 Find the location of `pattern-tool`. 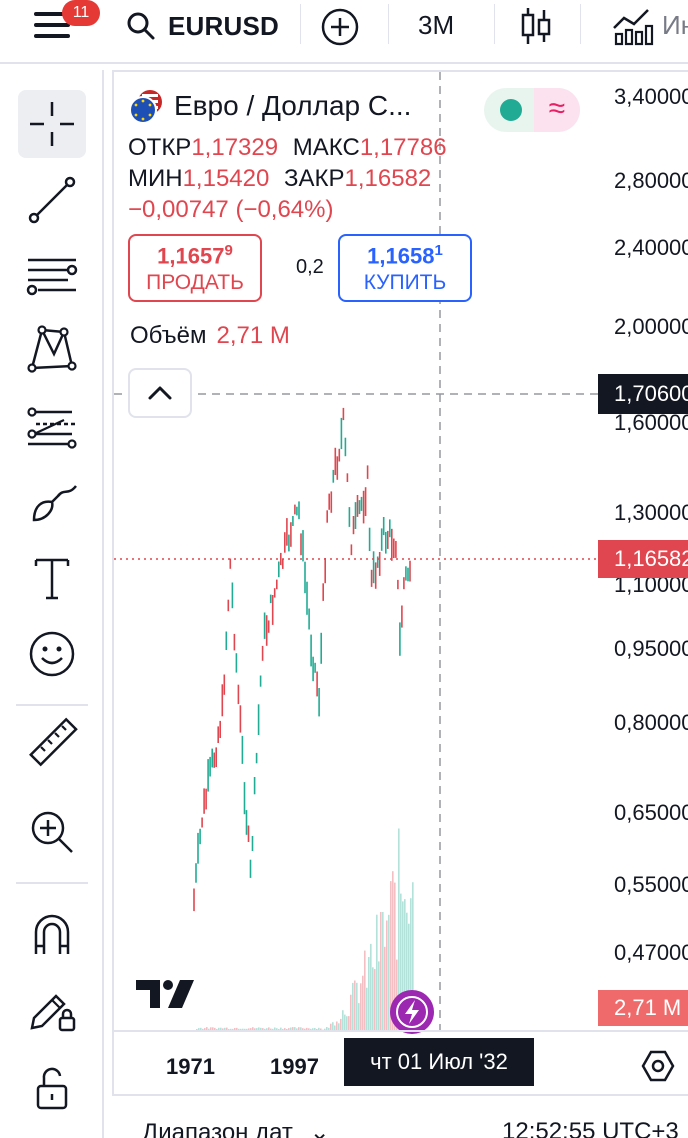

pattern-tool is located at coordinates (52, 348).